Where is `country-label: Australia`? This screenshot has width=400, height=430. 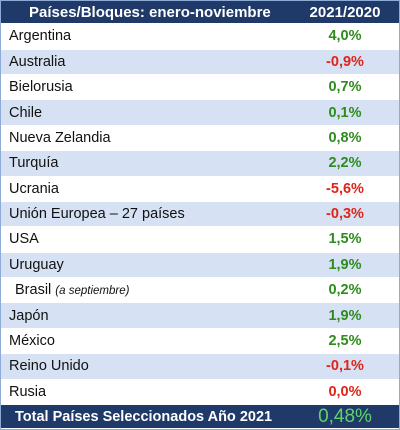
country-label: Australia is located at coordinates (37, 61).